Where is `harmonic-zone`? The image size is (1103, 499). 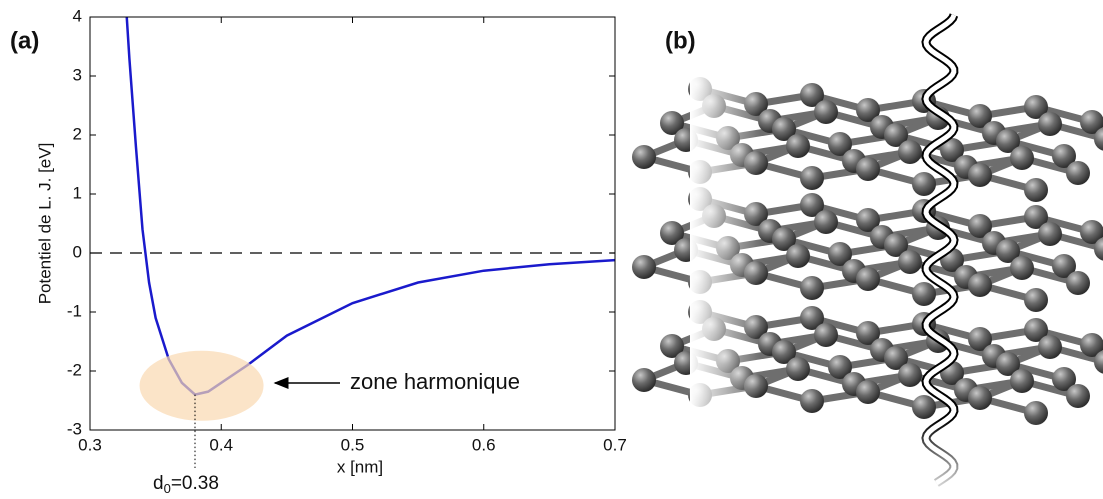 harmonic-zone is located at coordinates (201, 385).